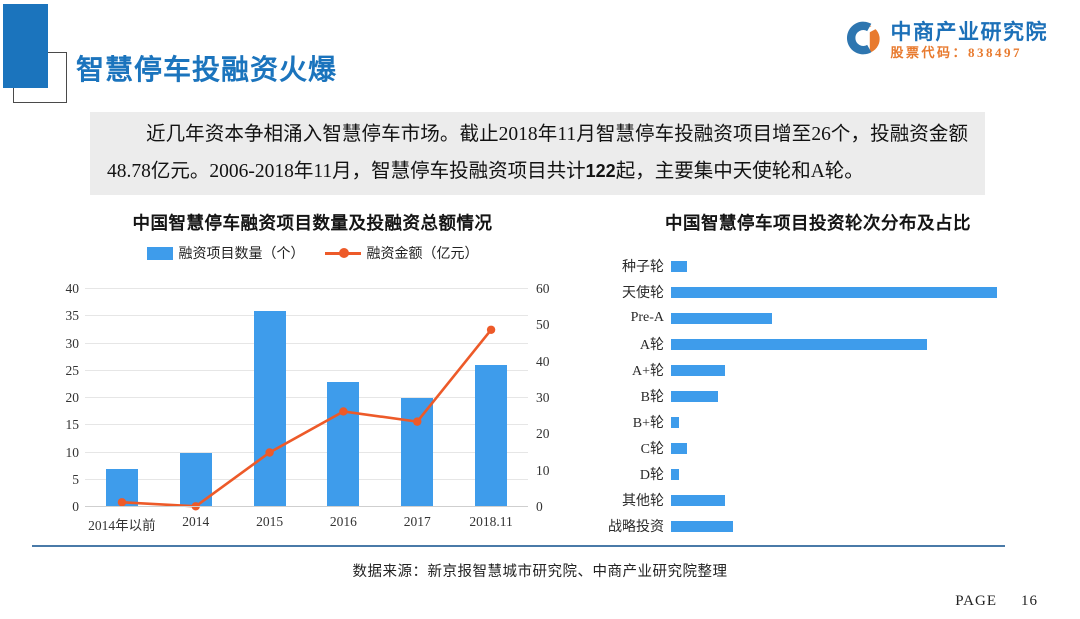  I want to click on logo-stock-code: 股票代码：838497, so click(956, 52).